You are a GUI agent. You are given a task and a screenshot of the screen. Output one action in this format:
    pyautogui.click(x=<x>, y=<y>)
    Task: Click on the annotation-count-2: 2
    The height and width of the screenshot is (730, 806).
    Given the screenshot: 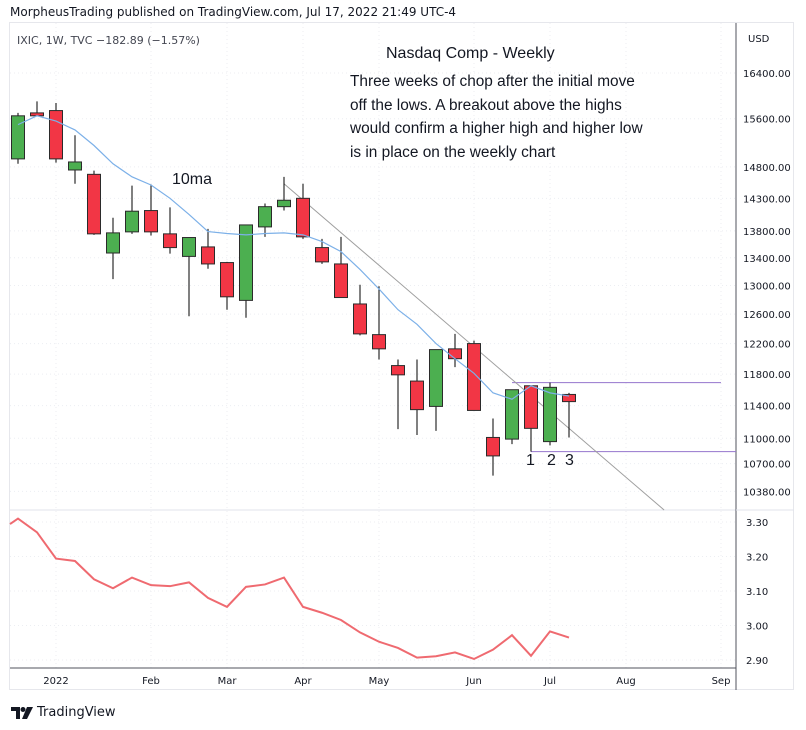 What is the action you would take?
    pyautogui.click(x=551, y=460)
    